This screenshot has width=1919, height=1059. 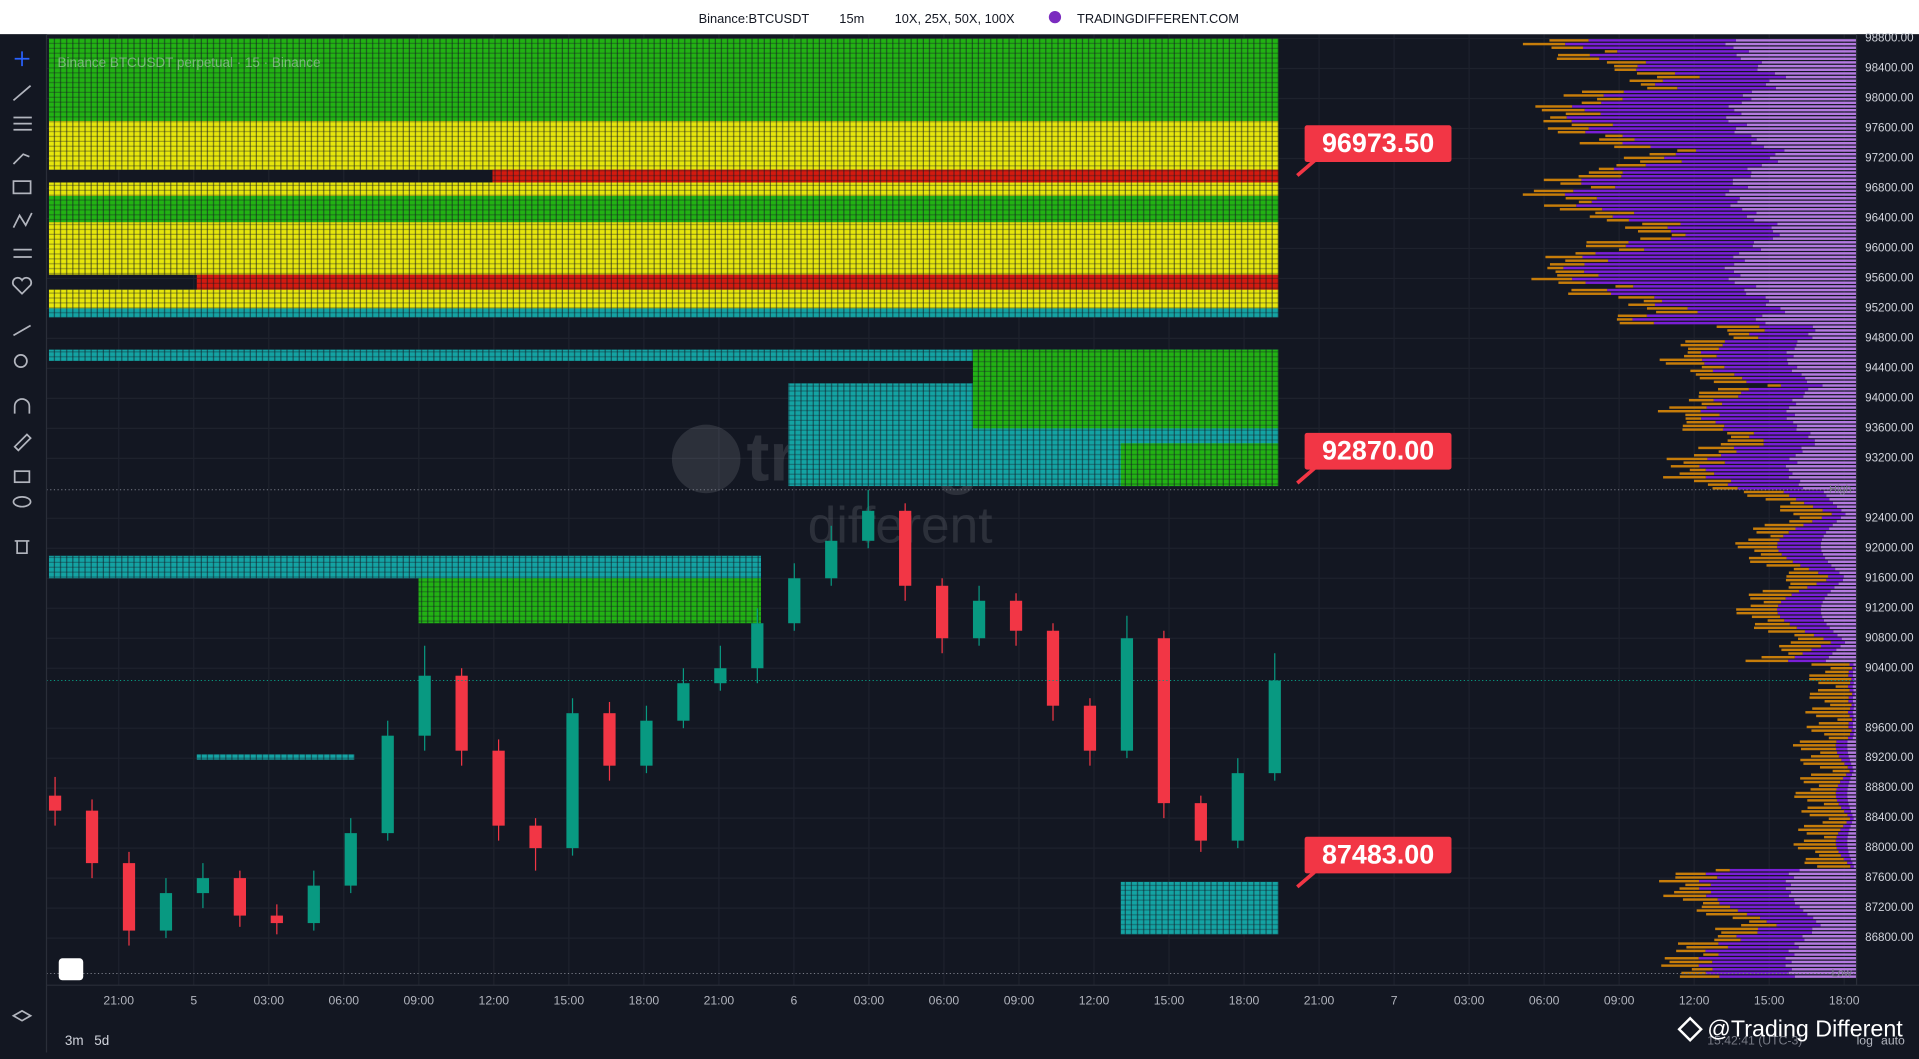 I want to click on signature-logo, so click(x=1690, y=1029).